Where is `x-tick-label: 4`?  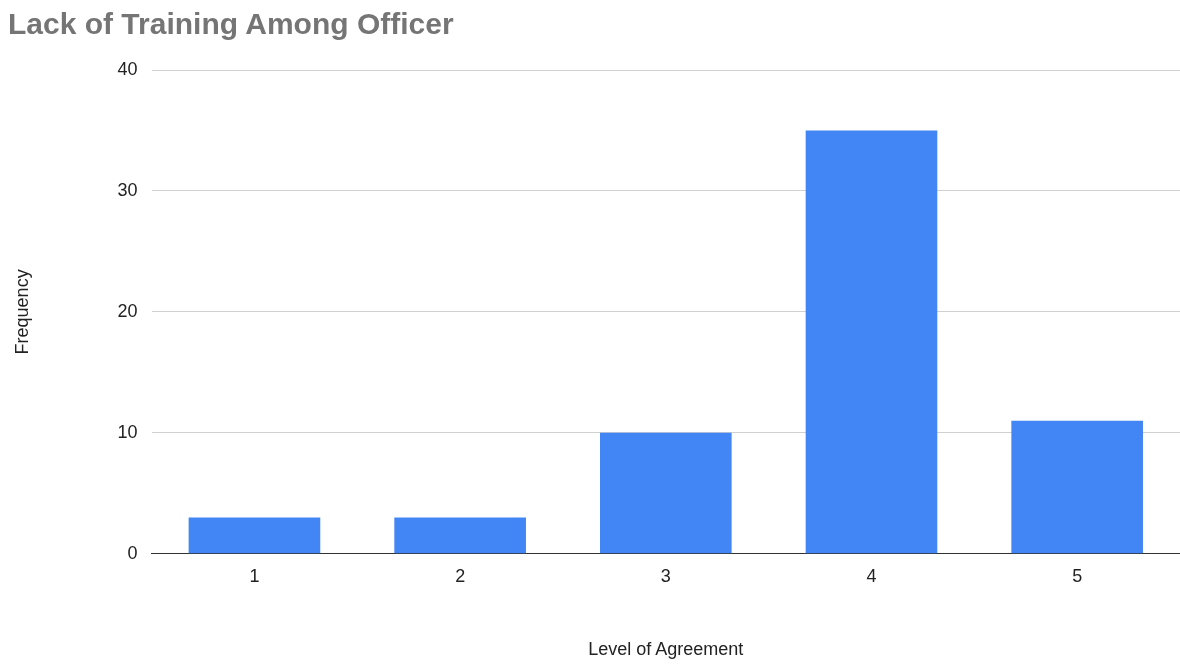 x-tick-label: 4 is located at coordinates (871, 575).